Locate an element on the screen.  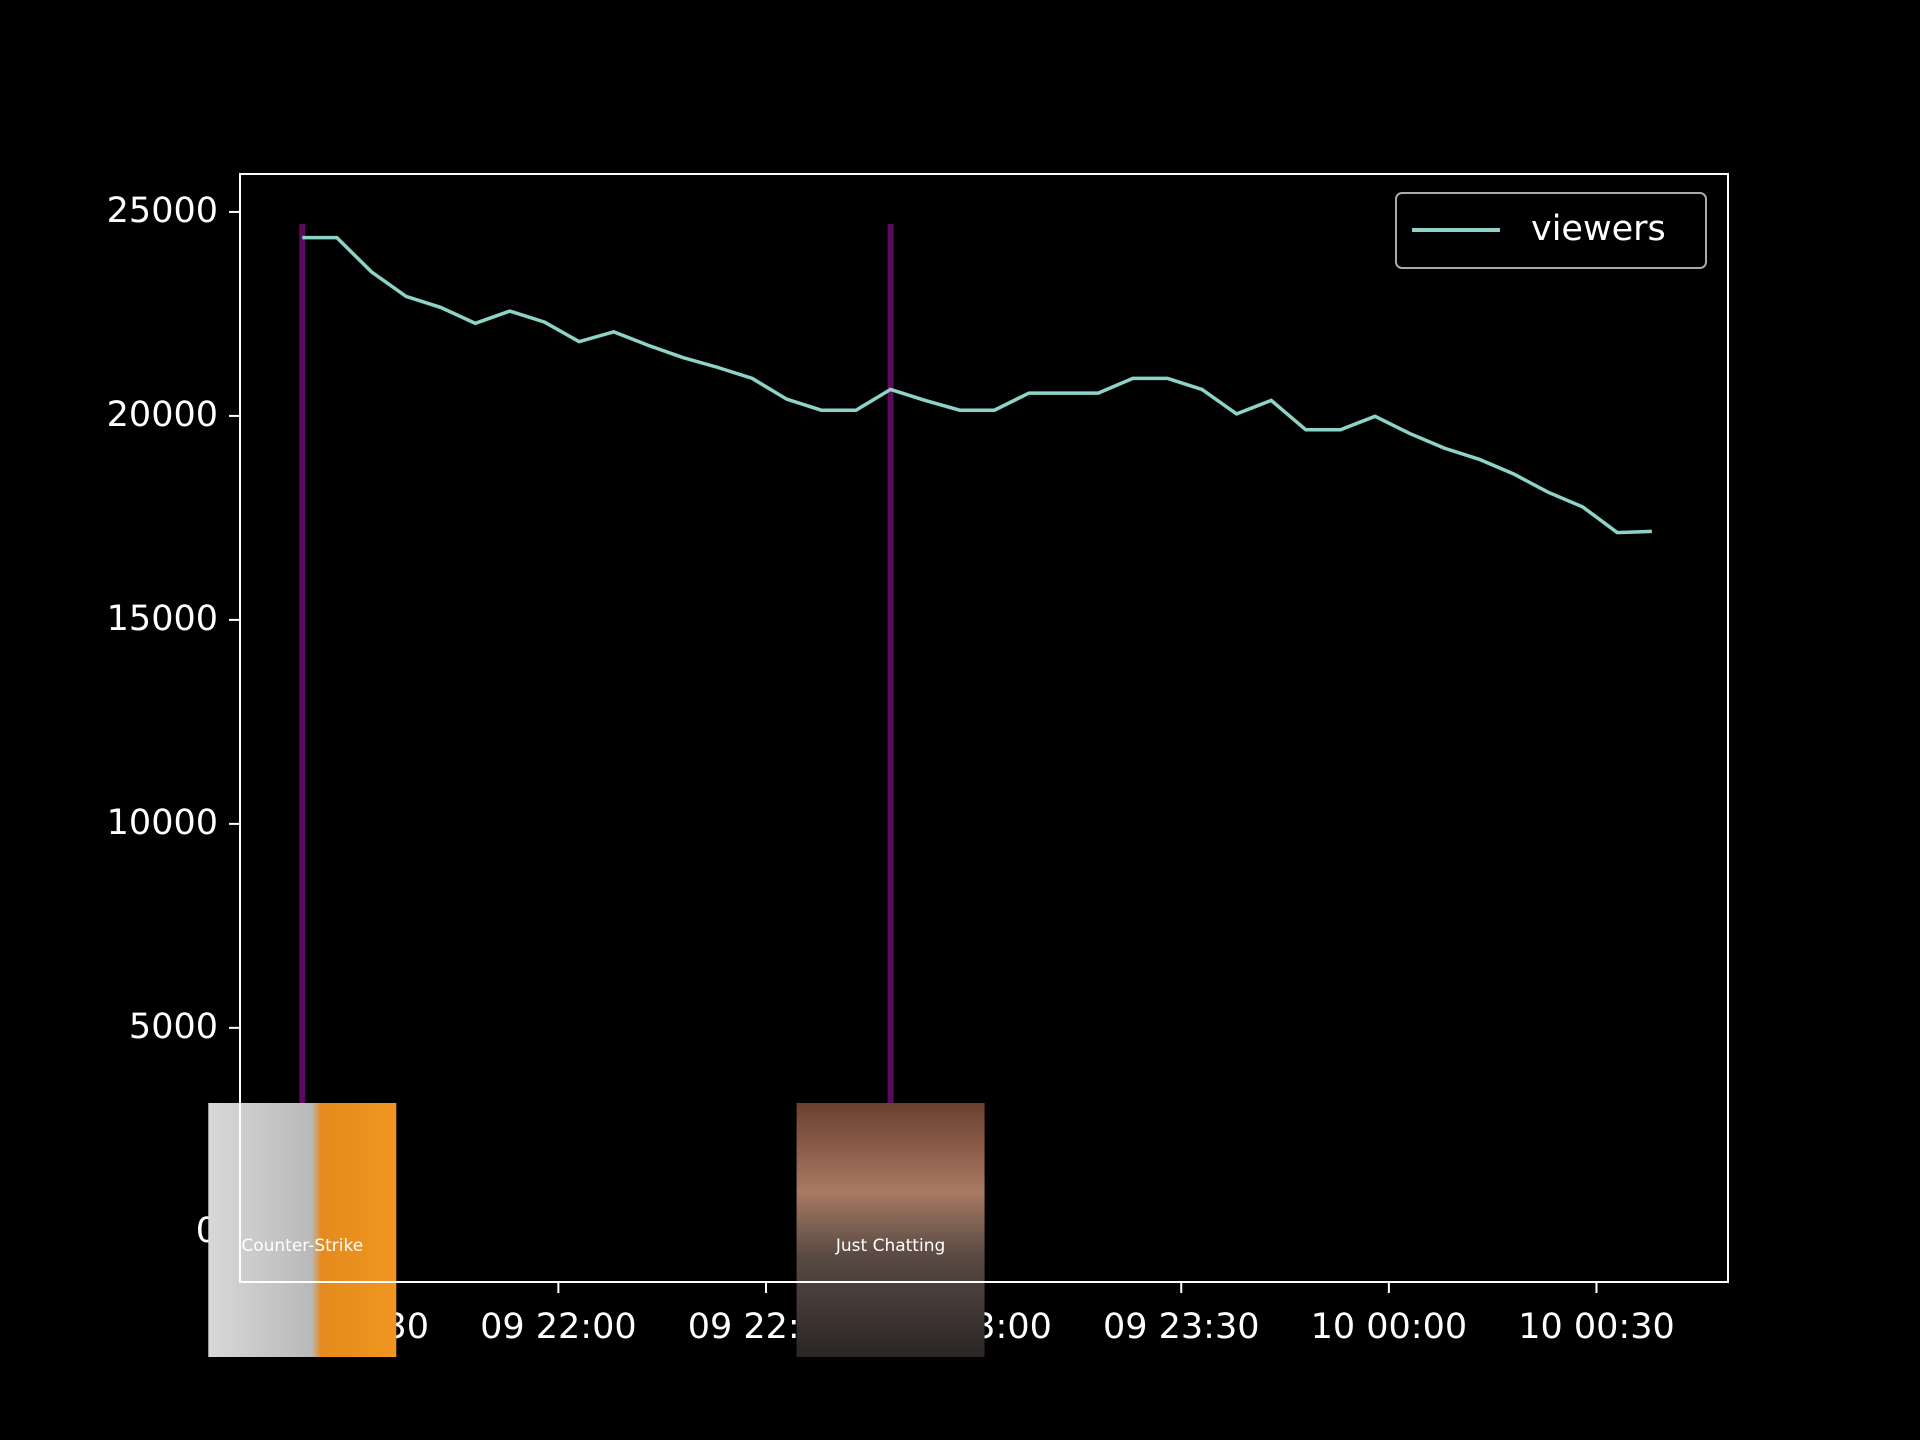
series-line is located at coordinates (977, 385).